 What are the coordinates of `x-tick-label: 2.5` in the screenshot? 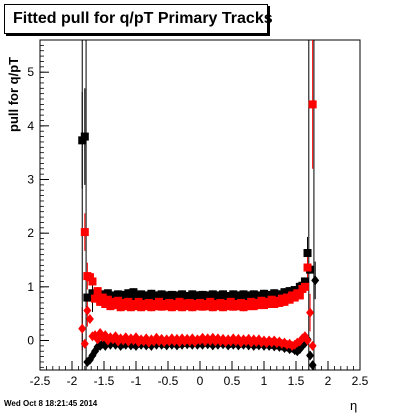 It's located at (360, 381).